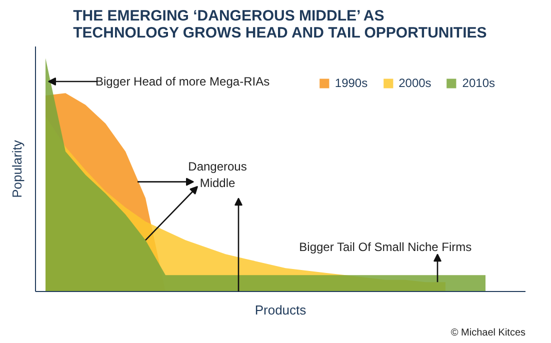  I want to click on legend-label: 2000s, so click(415, 83).